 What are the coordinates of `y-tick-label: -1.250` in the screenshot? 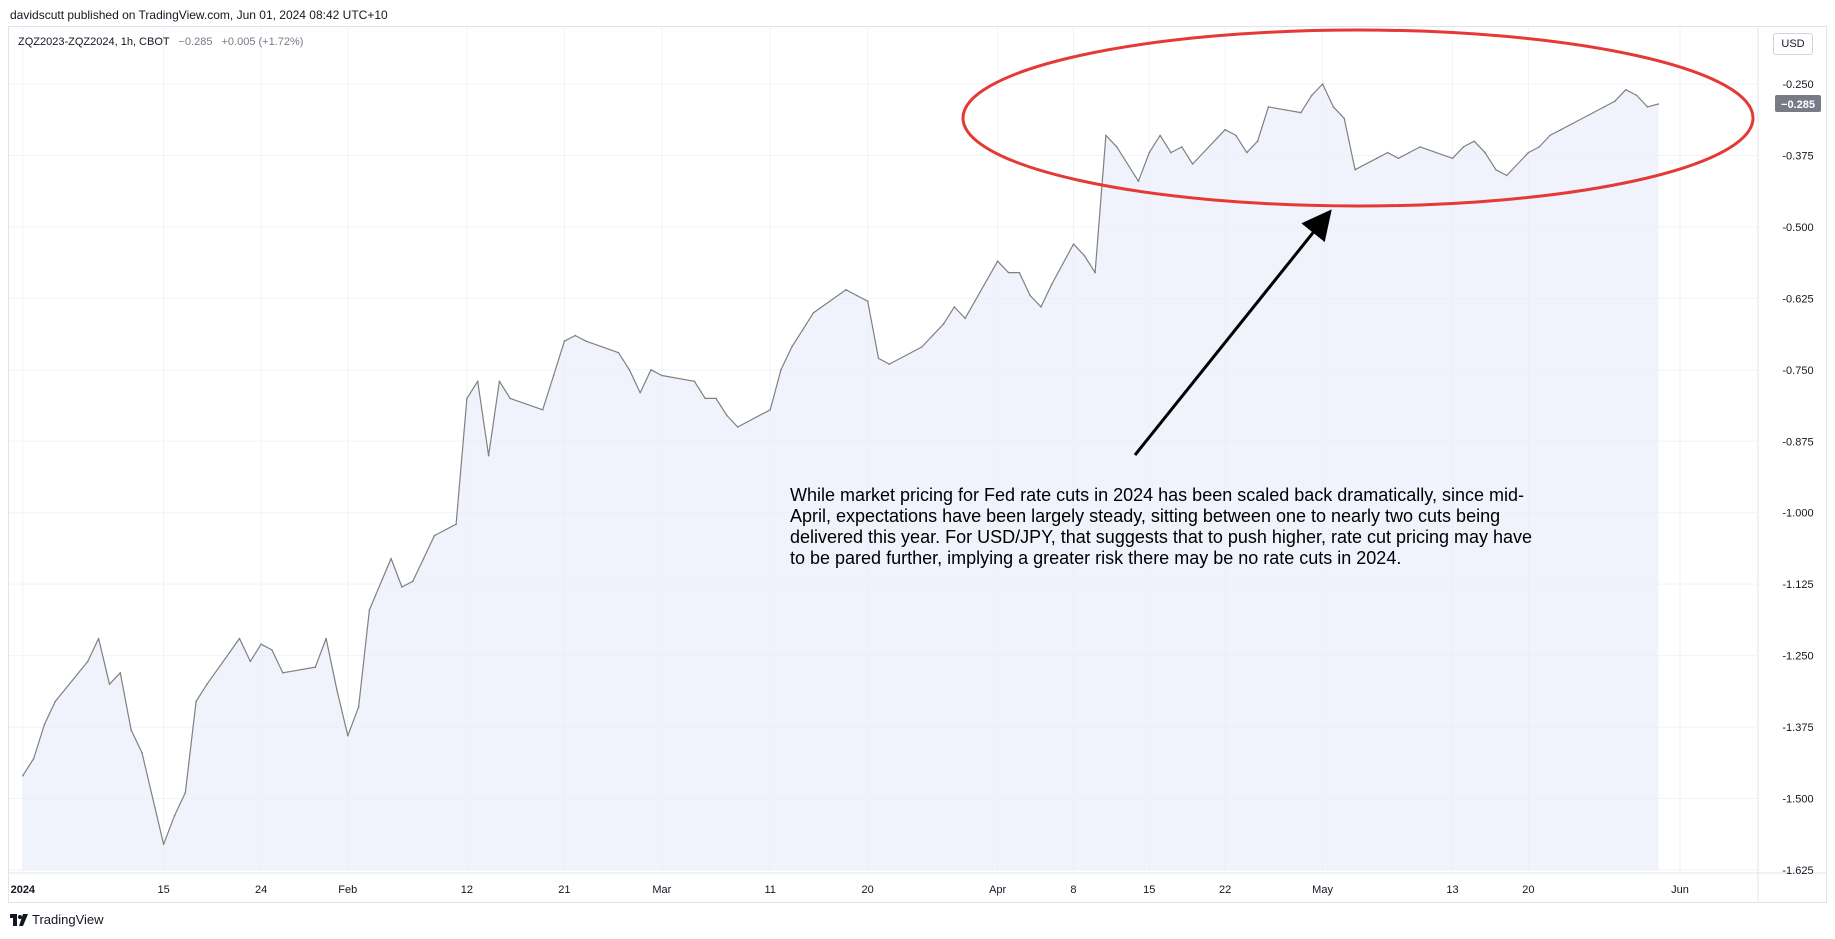 It's located at (1797, 657).